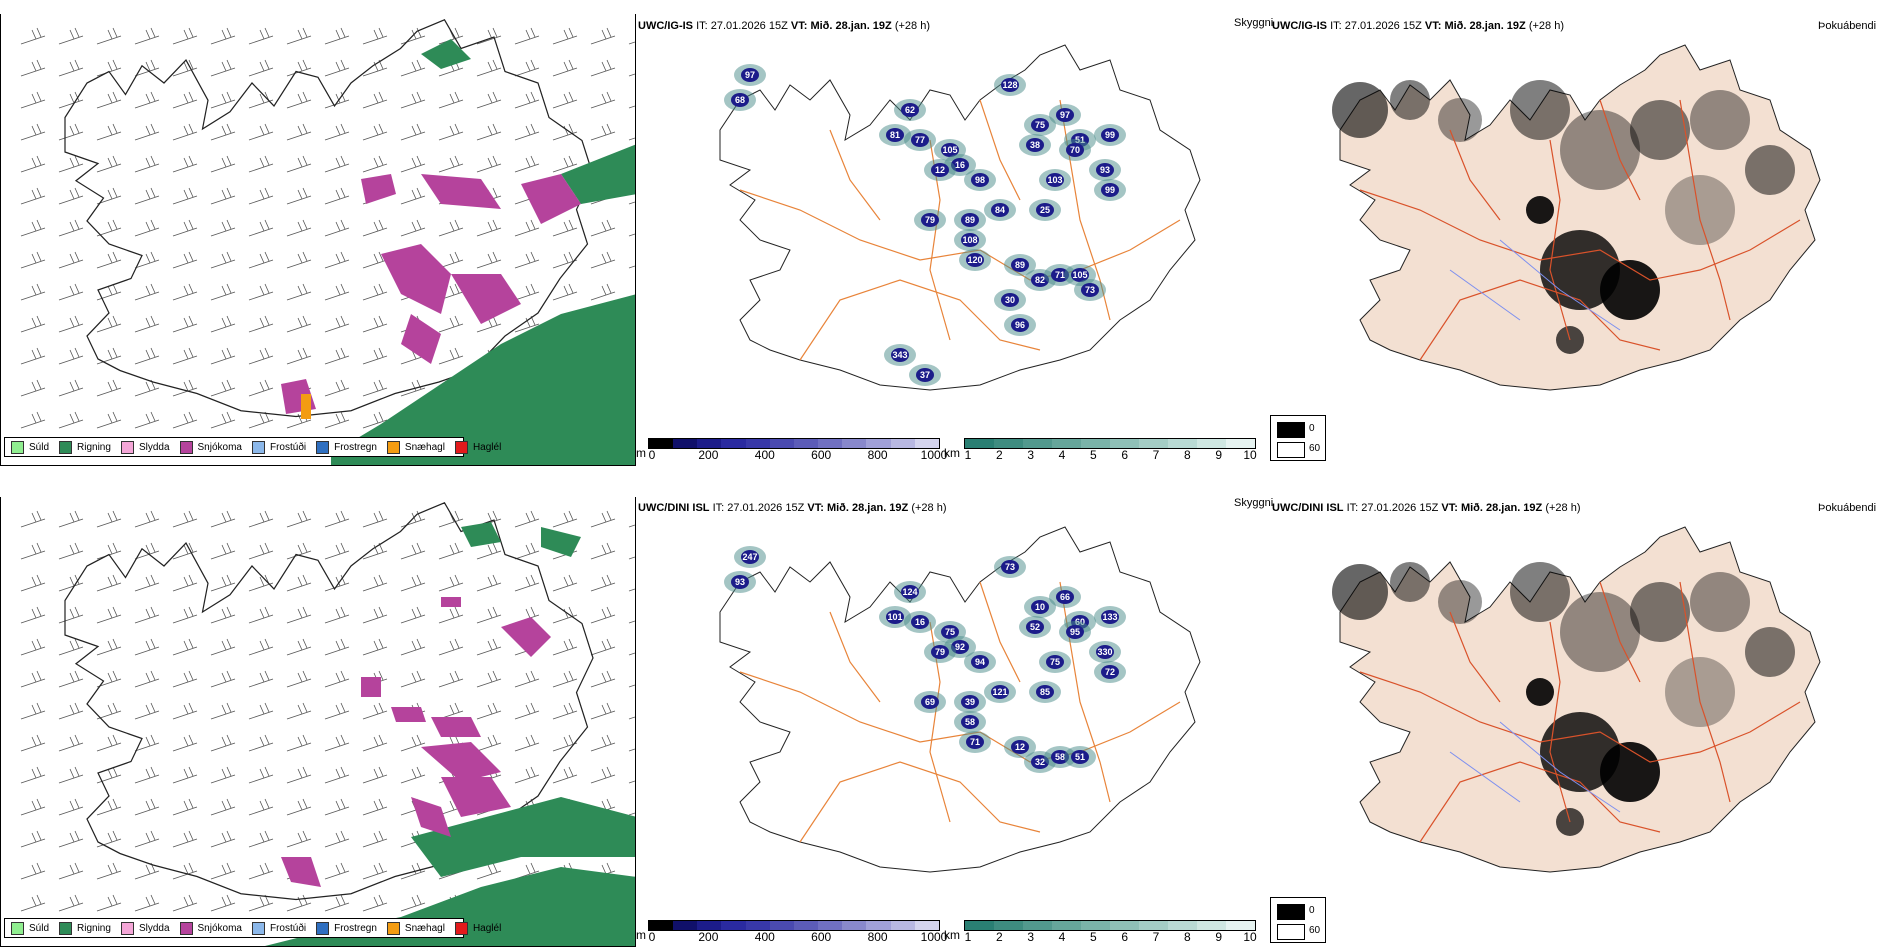 Image resolution: width=1900 pixels, height=950 pixels. Describe the element at coordinates (970, 220) in the screenshot. I see `cell-label: 89` at that location.